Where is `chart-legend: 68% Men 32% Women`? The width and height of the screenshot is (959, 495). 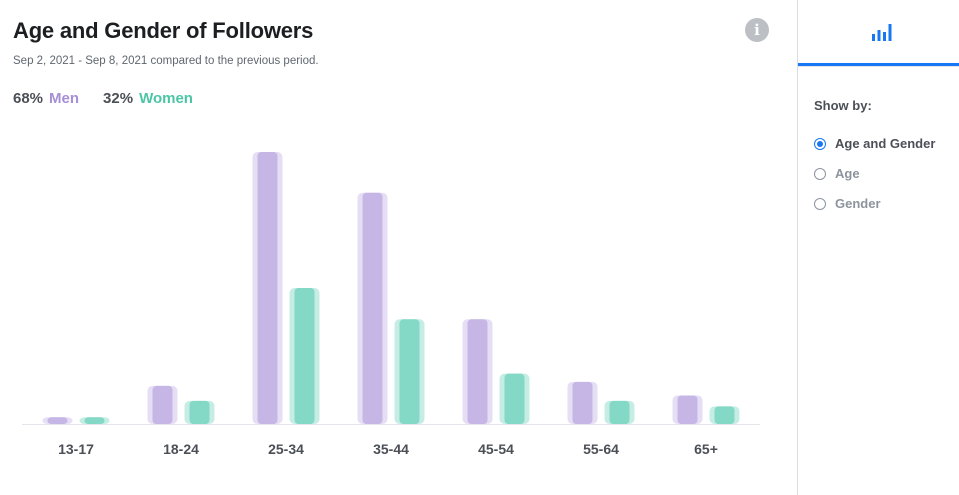 chart-legend: 68% Men 32% Women is located at coordinates (103, 98).